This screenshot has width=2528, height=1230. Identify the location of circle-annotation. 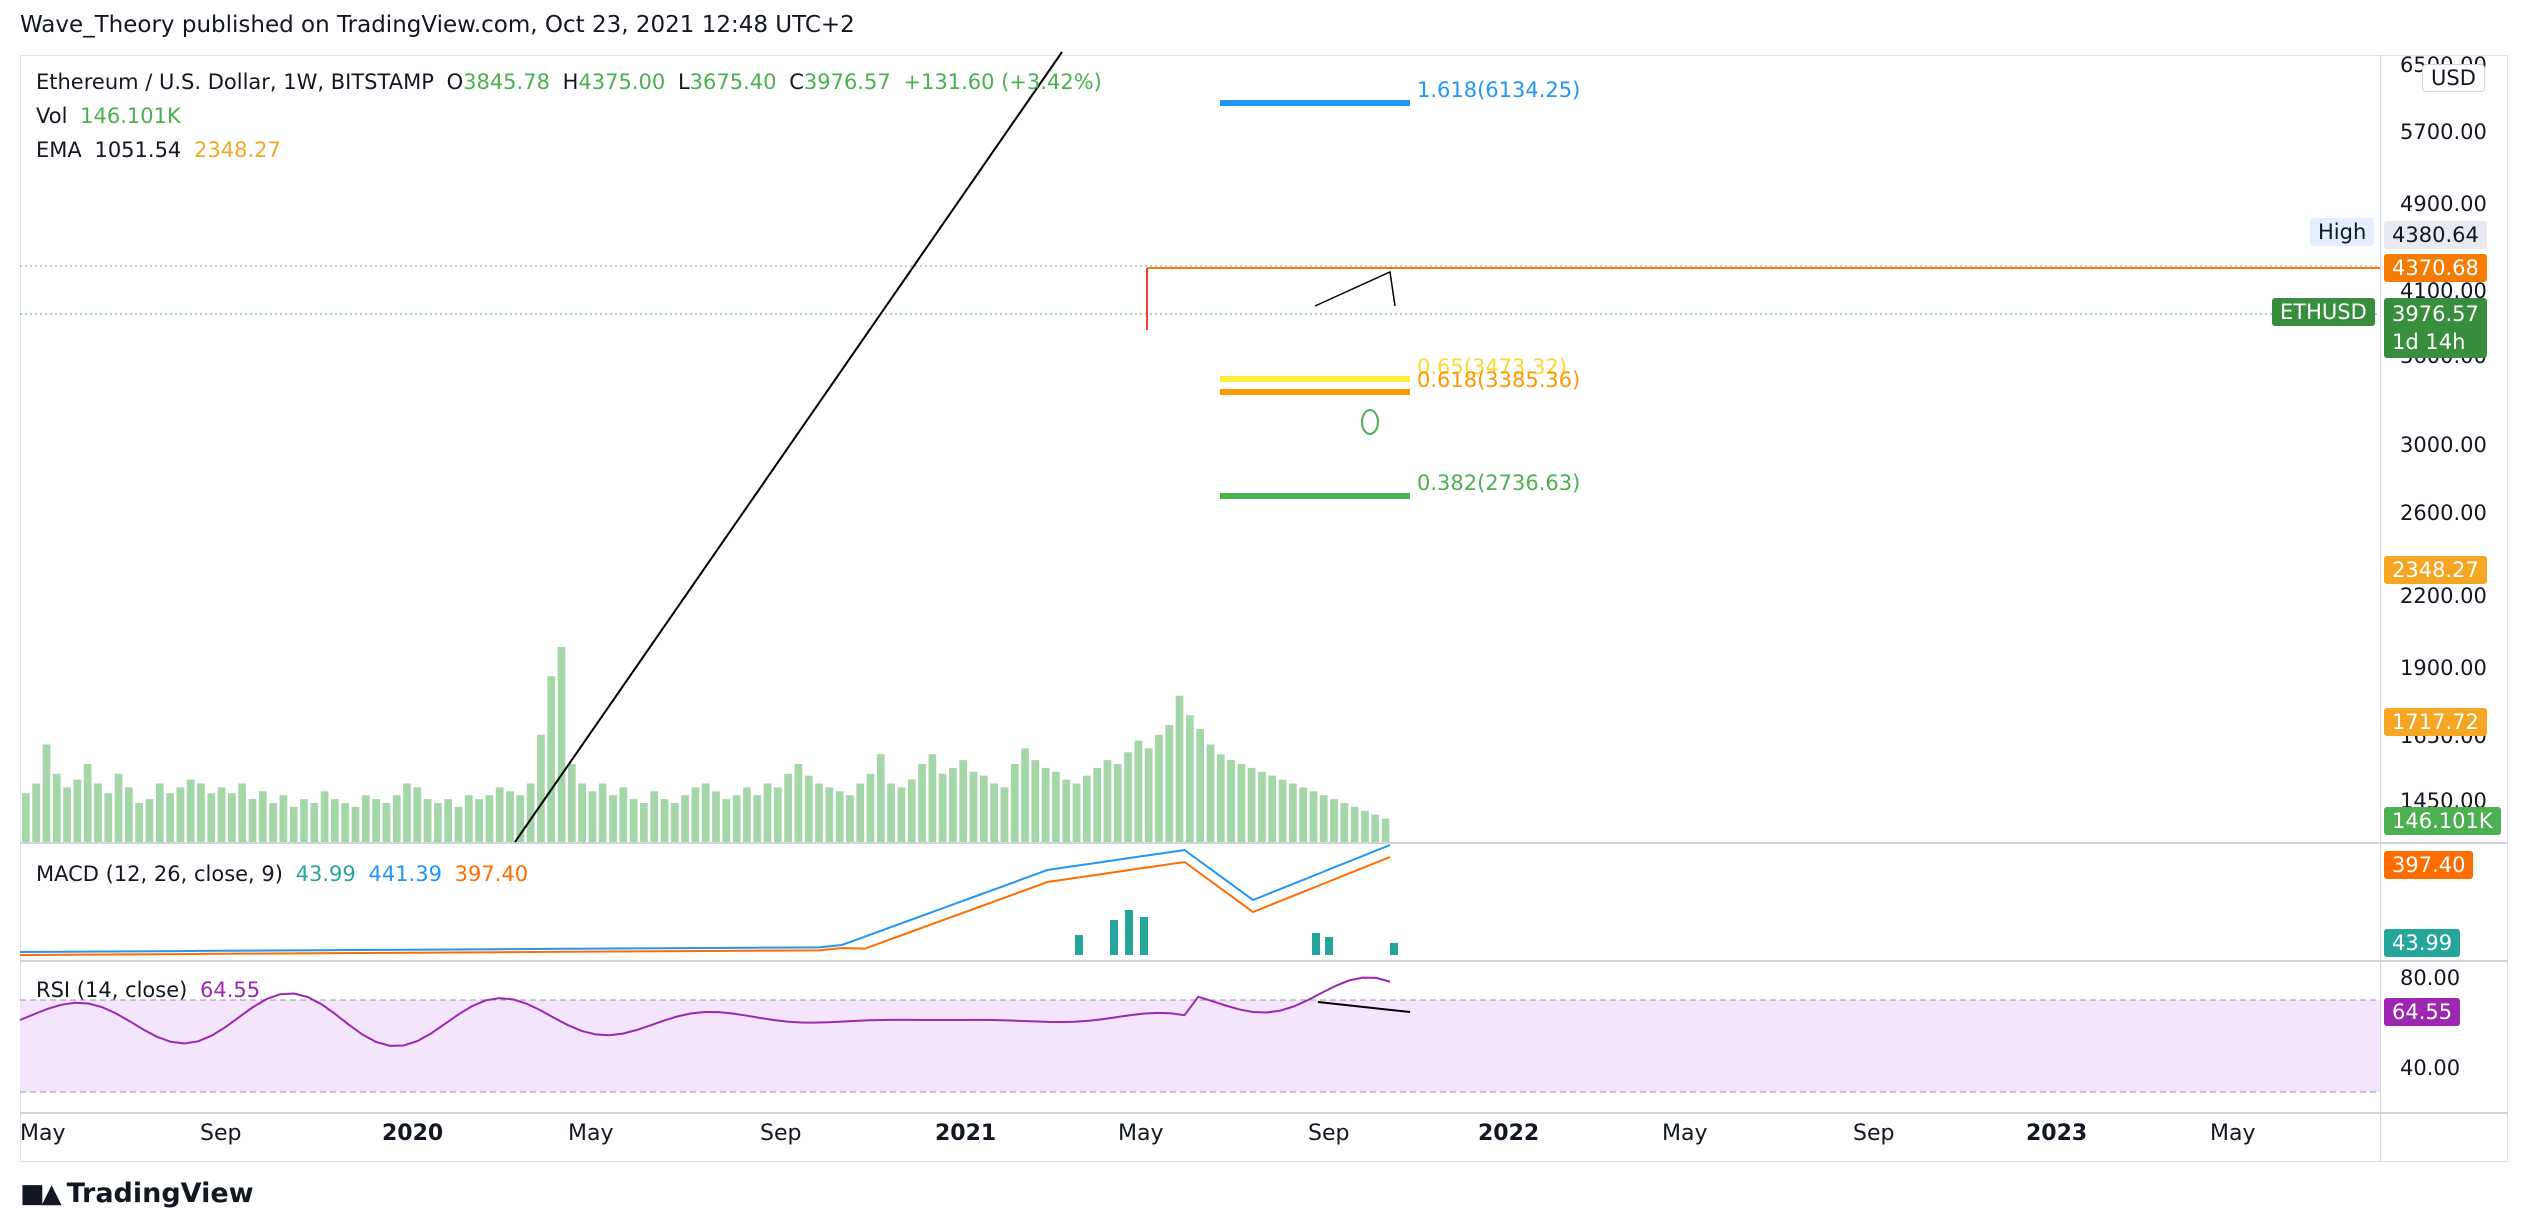
(1370, 422).